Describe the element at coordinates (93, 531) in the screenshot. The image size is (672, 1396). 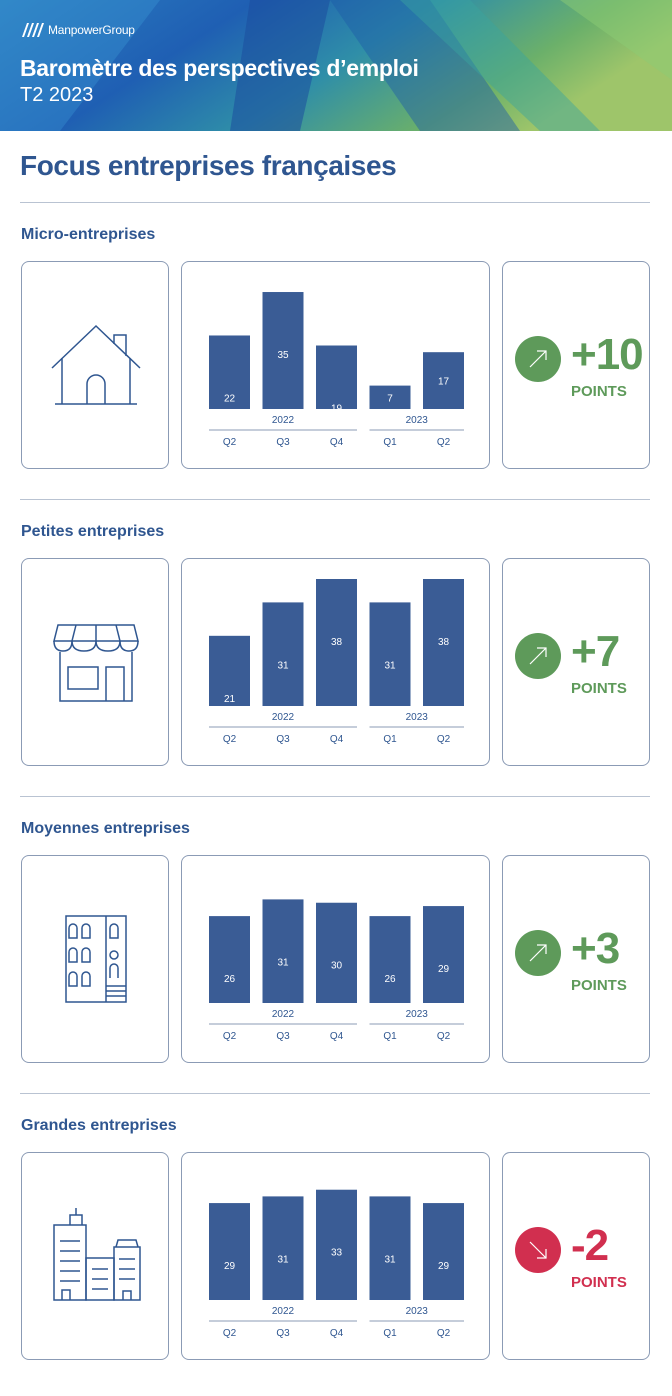
I see `section-title: Petites entreprises` at that location.